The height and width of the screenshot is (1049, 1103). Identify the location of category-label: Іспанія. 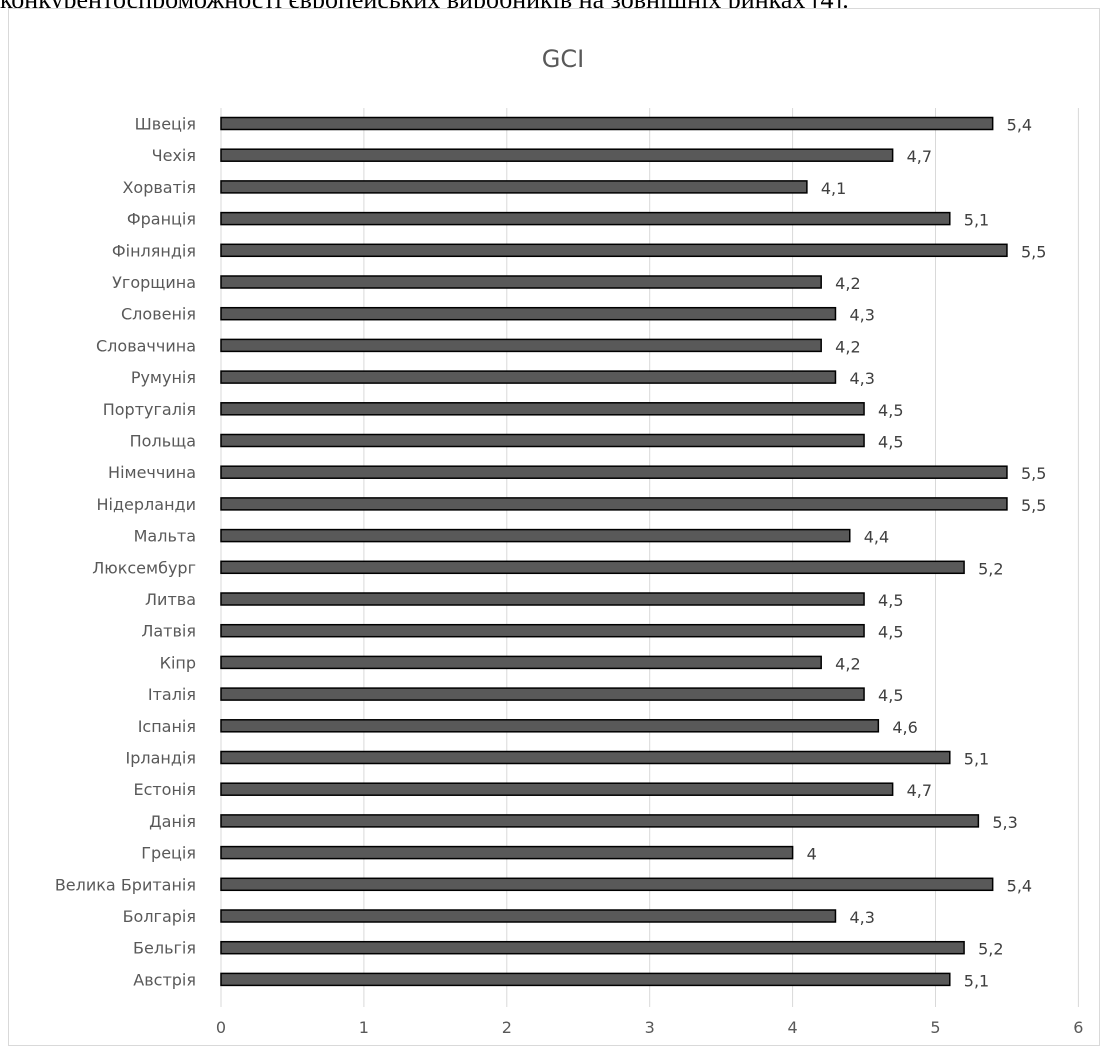
(167, 726).